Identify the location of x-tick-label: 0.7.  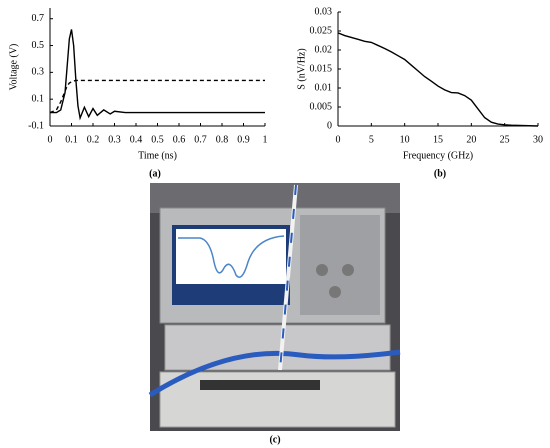
(200, 139).